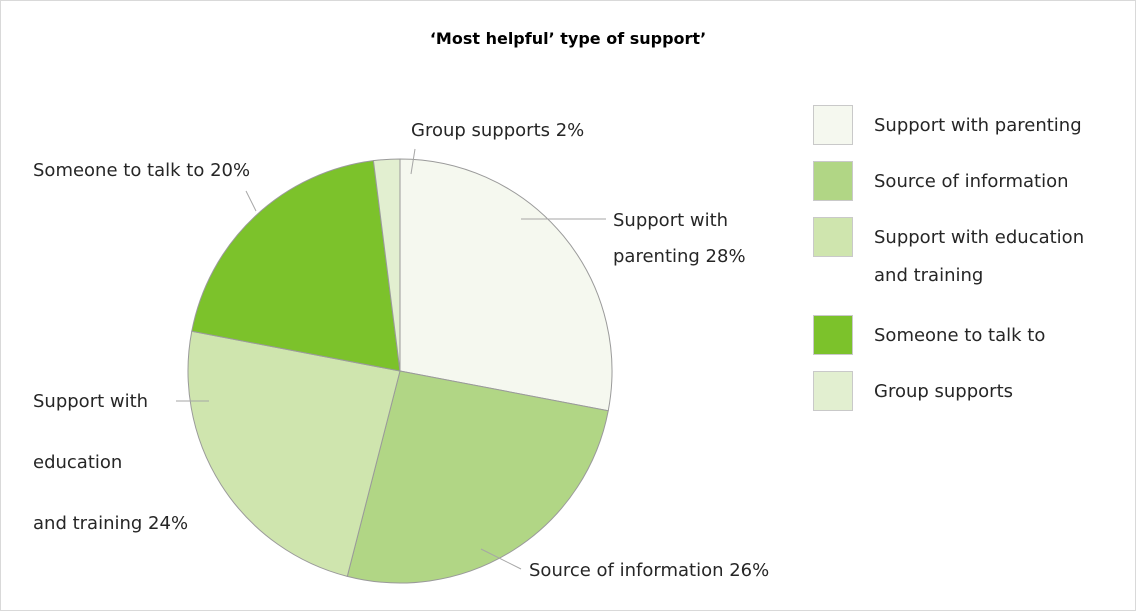  Describe the element at coordinates (960, 335) in the screenshot. I see `legend-label: Someone to talk to` at that location.